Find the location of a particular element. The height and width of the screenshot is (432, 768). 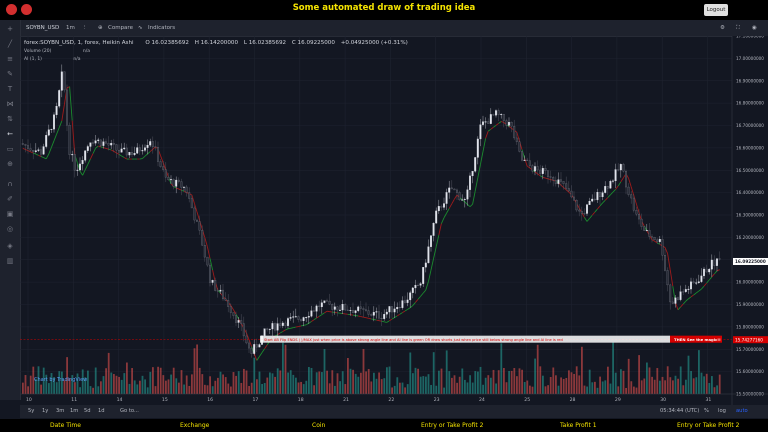

price-axis-bg is located at coordinates (750, 220).